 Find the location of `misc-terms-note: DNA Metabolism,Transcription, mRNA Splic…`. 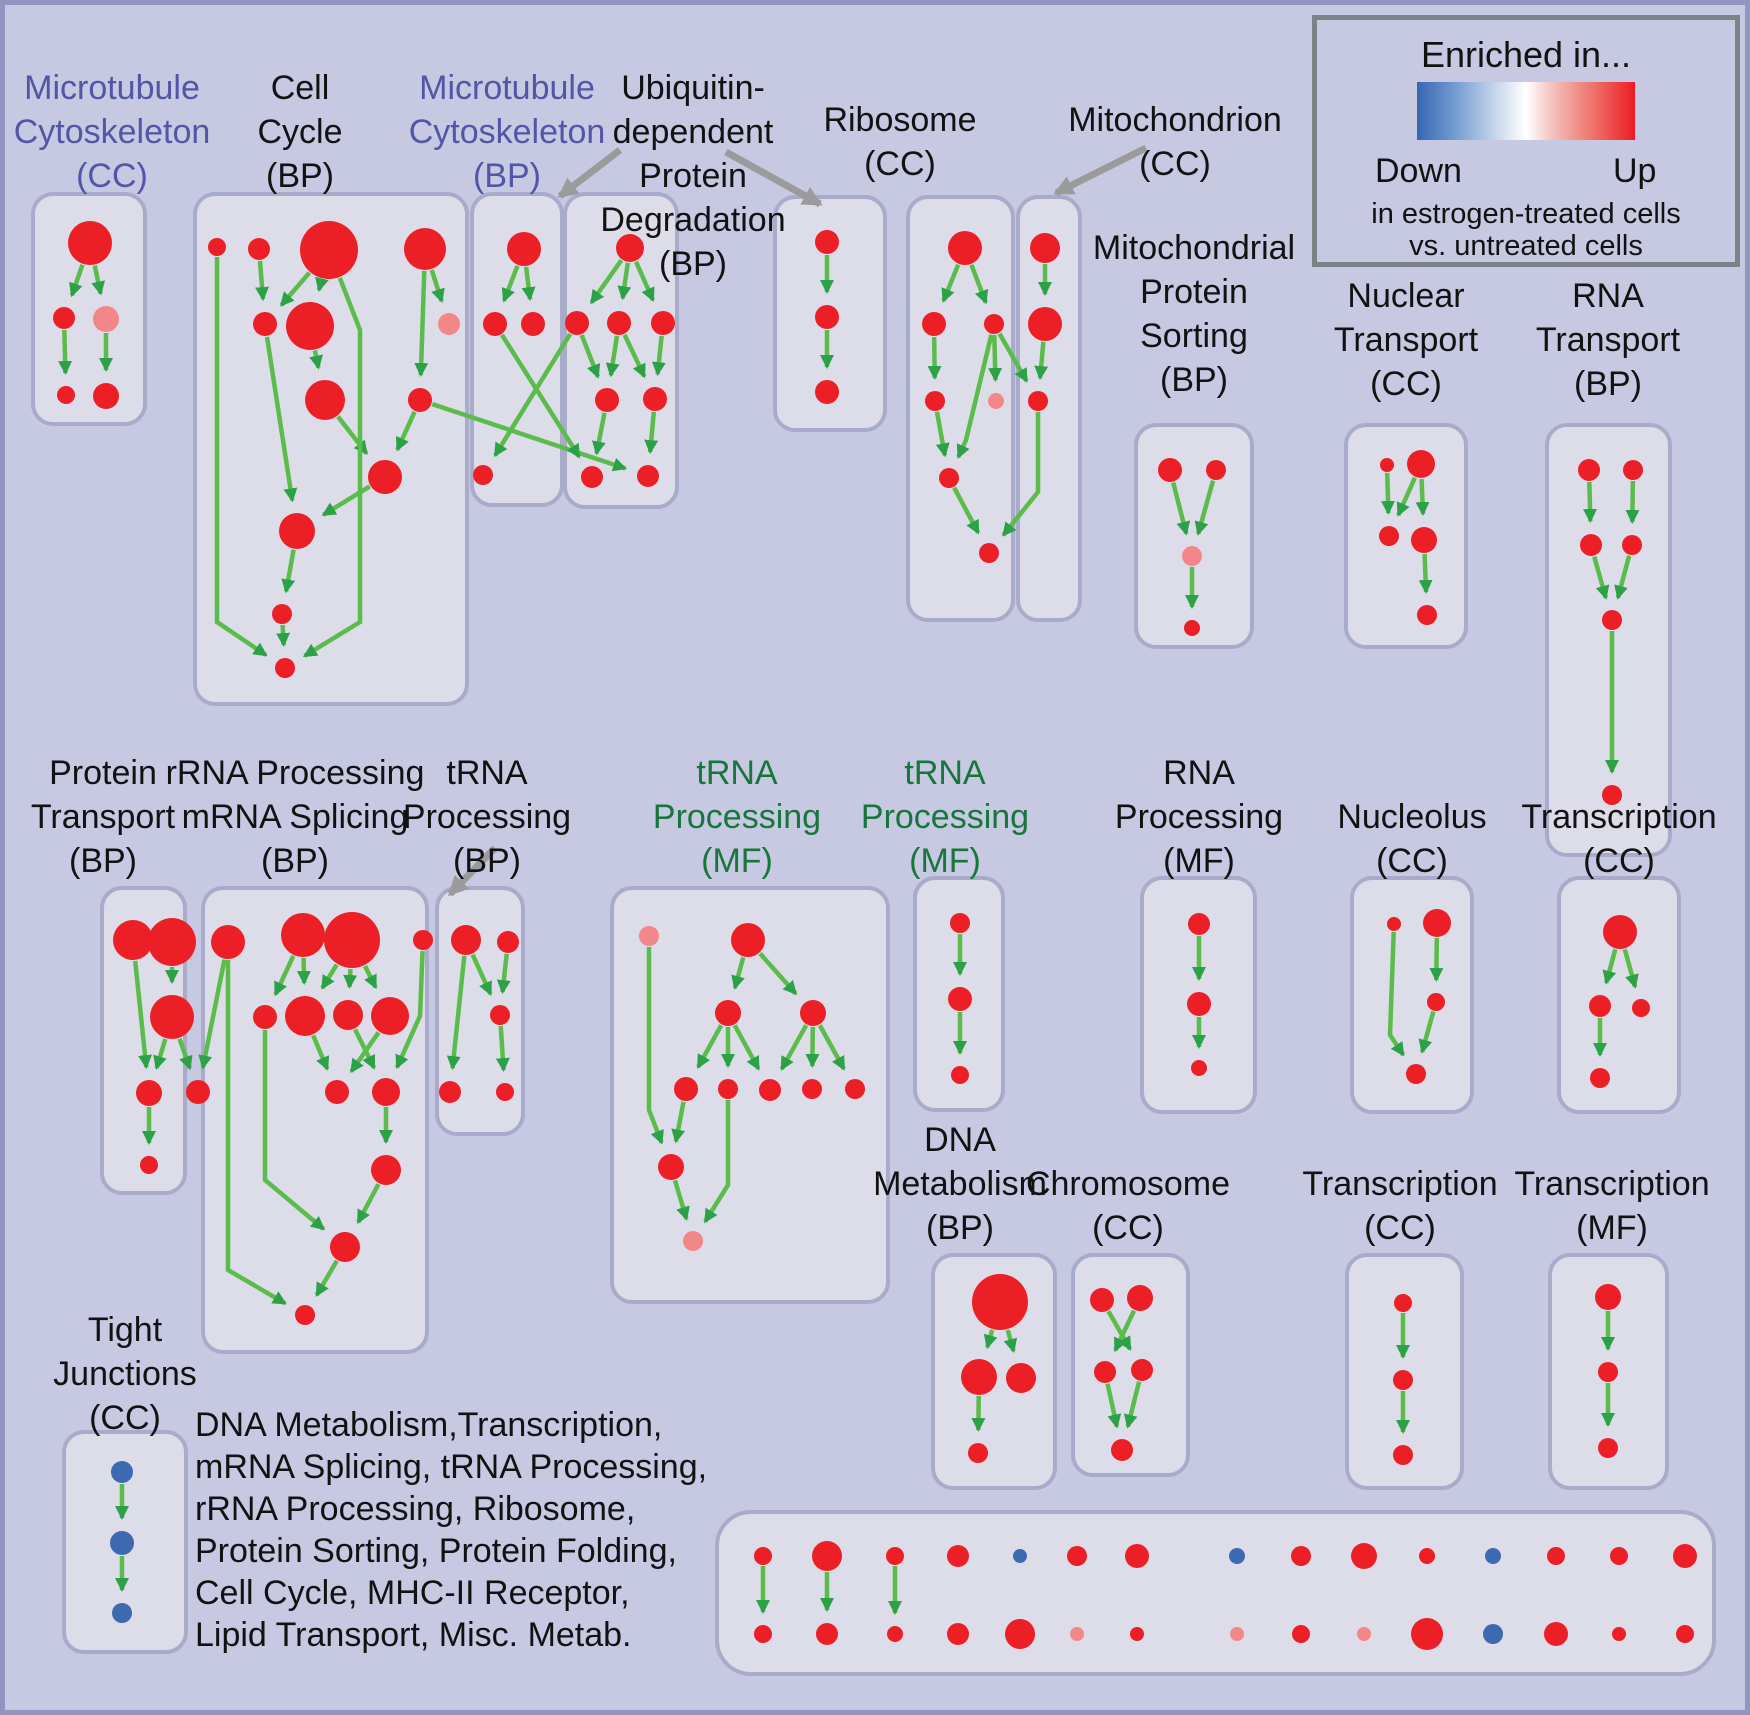

misc-terms-note: DNA Metabolism,Transcription, mRNA Splic… is located at coordinates (451, 1530).